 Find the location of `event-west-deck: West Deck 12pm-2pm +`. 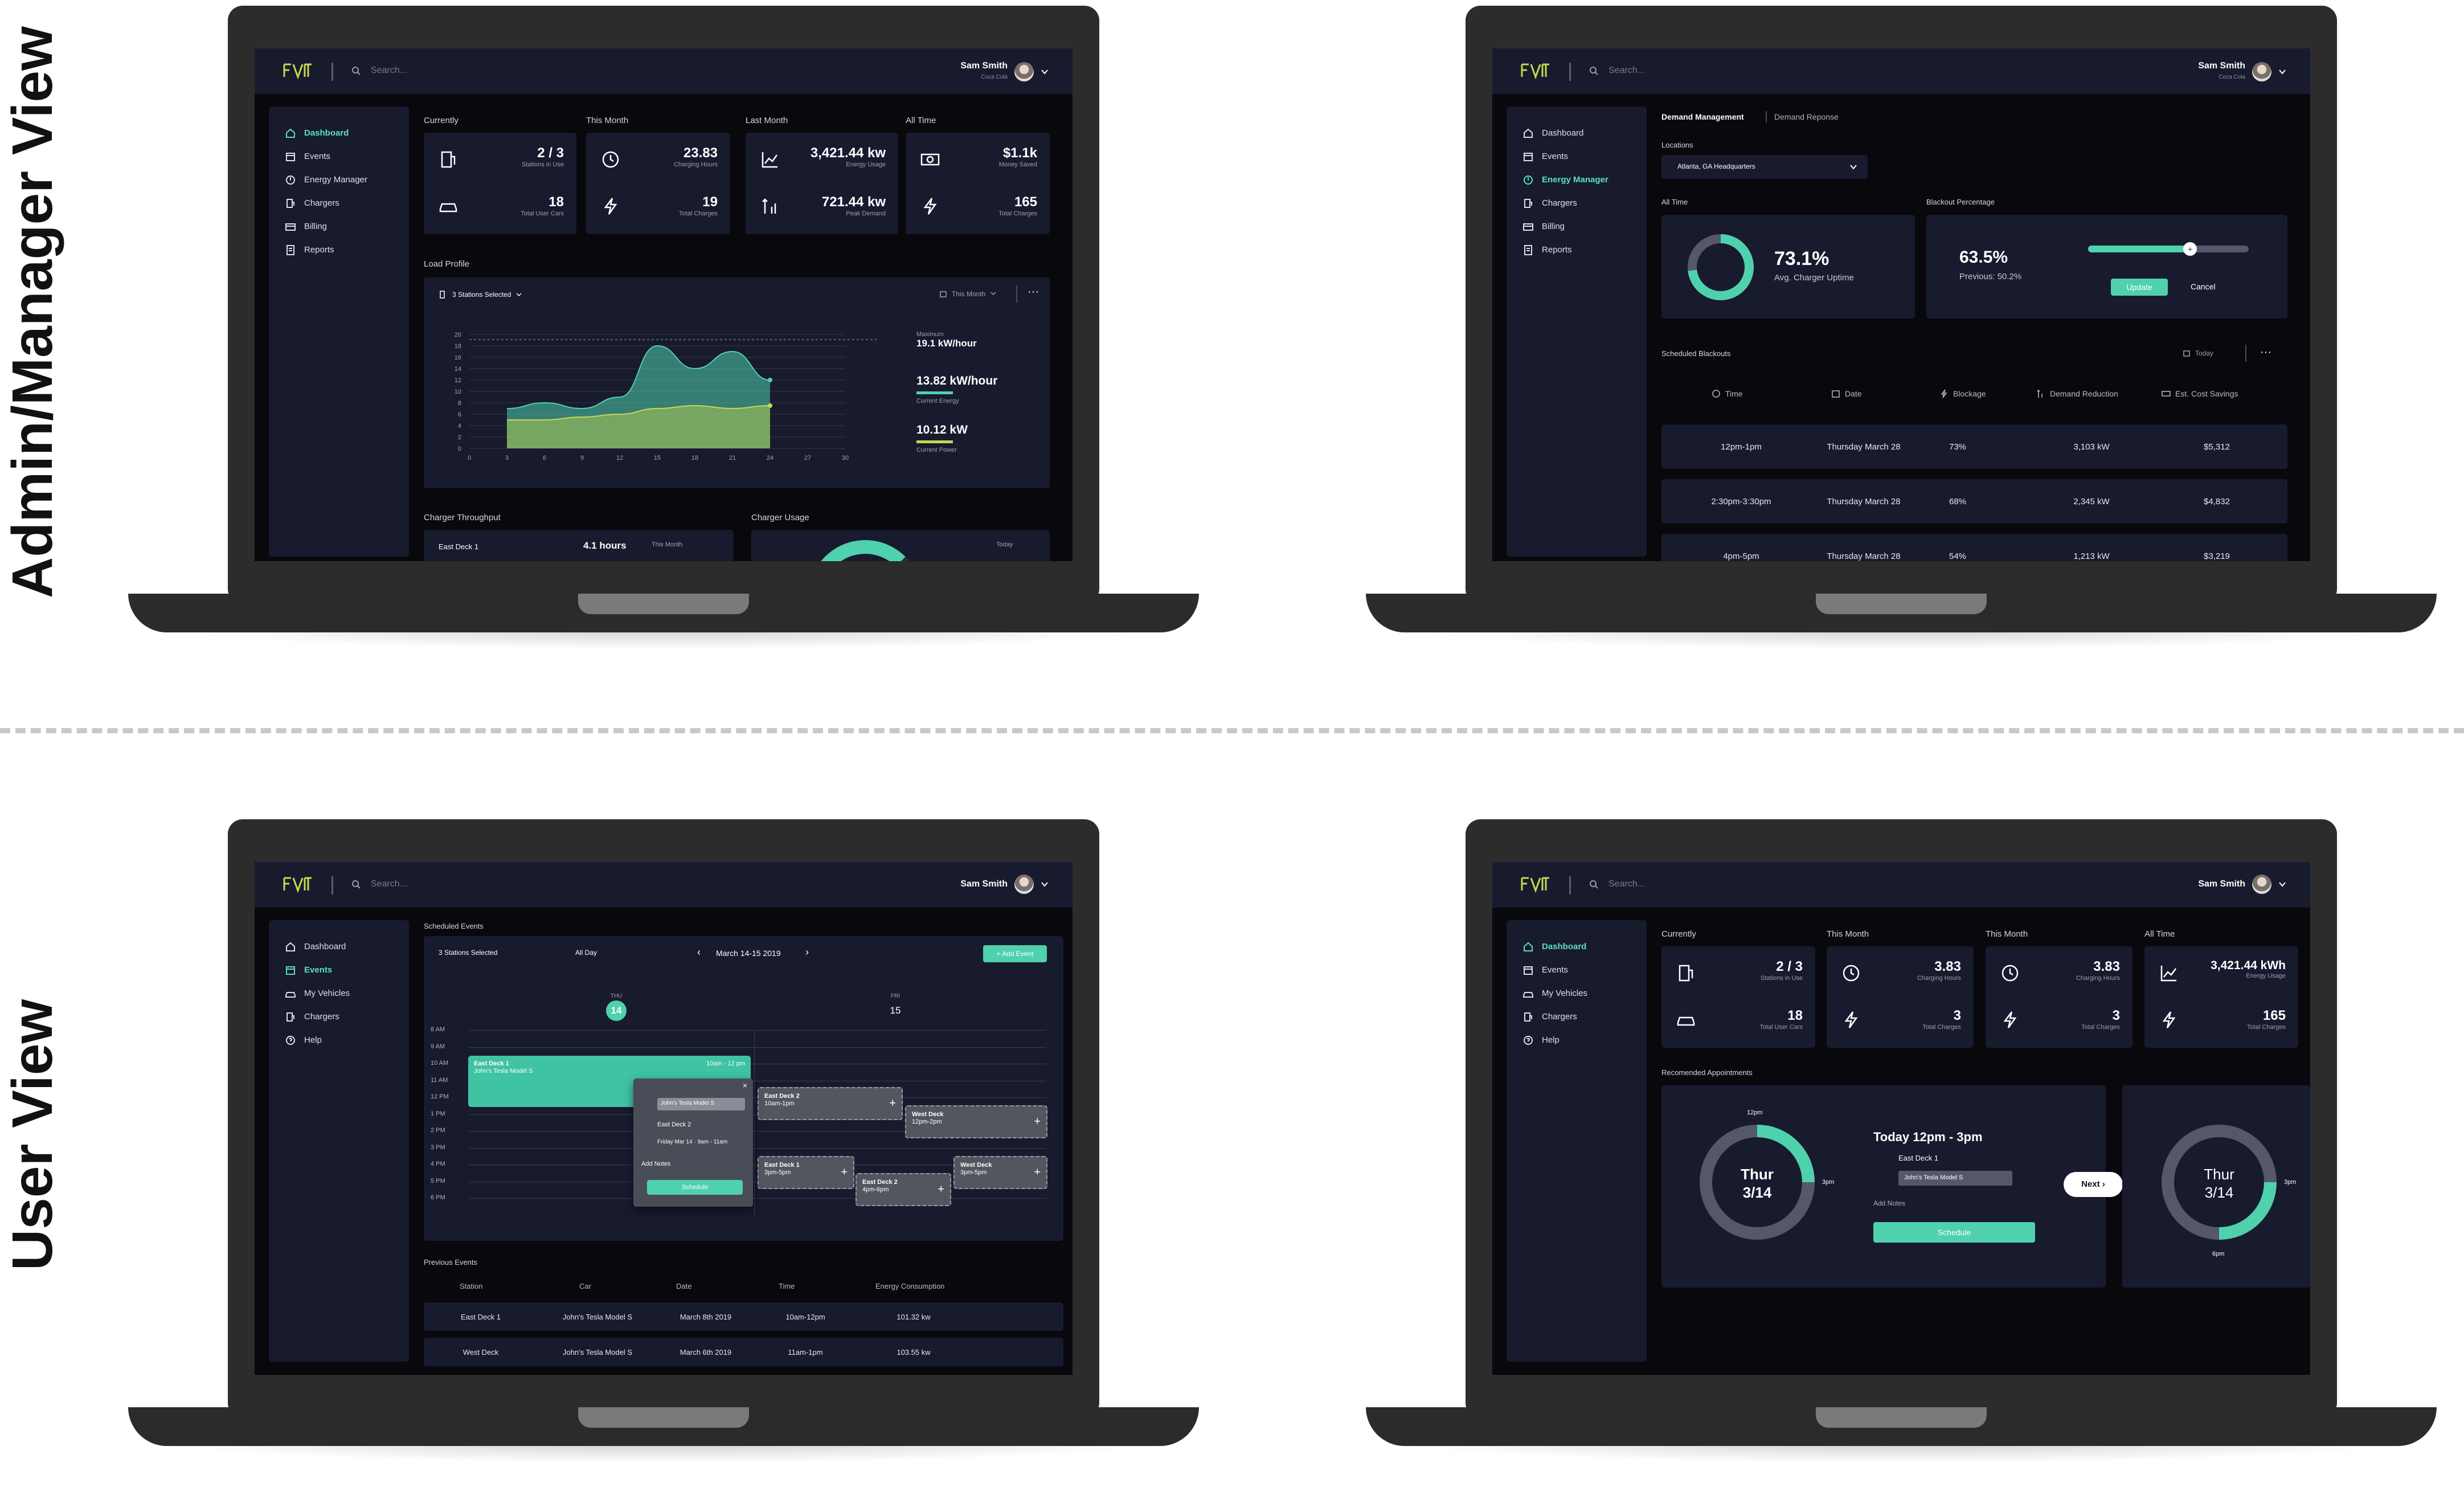

event-west-deck: West Deck 12pm-2pm + is located at coordinates (976, 1121).